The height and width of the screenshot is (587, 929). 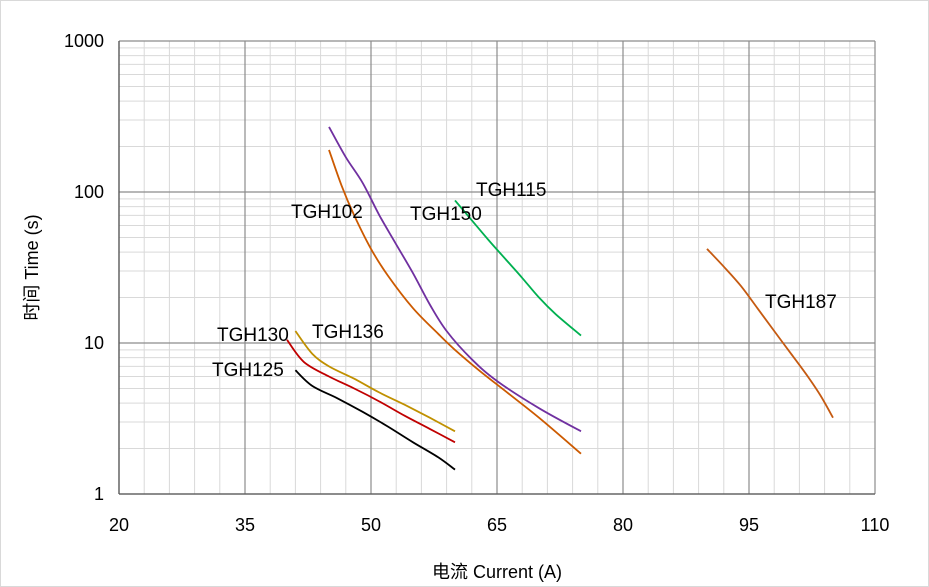 What do you see at coordinates (32, 267) in the screenshot?
I see `y-axis-title: 时间 Time (s)` at bounding box center [32, 267].